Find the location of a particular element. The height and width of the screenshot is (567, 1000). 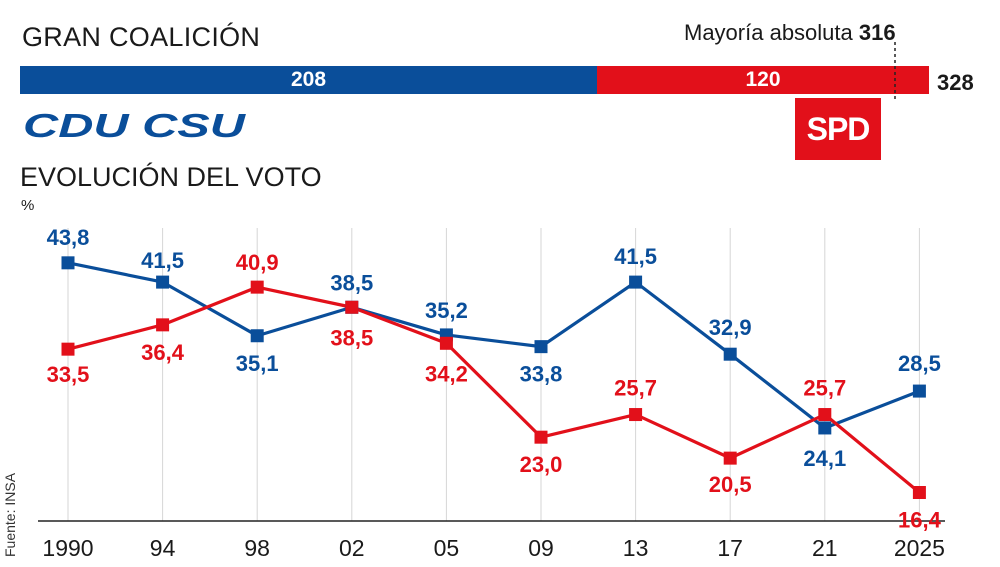

spd-logo: SPD is located at coordinates (838, 129).